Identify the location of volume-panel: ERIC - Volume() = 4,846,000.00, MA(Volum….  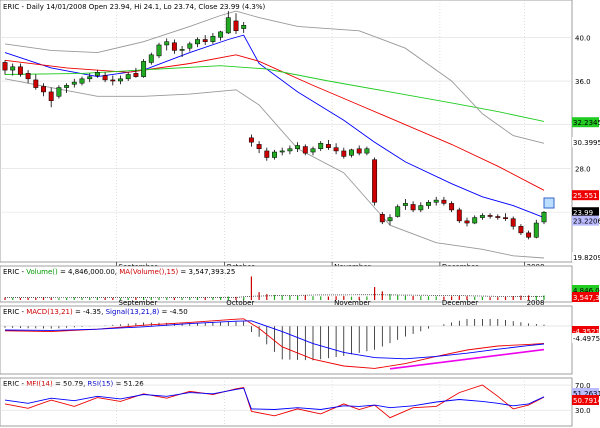
(300, 286).